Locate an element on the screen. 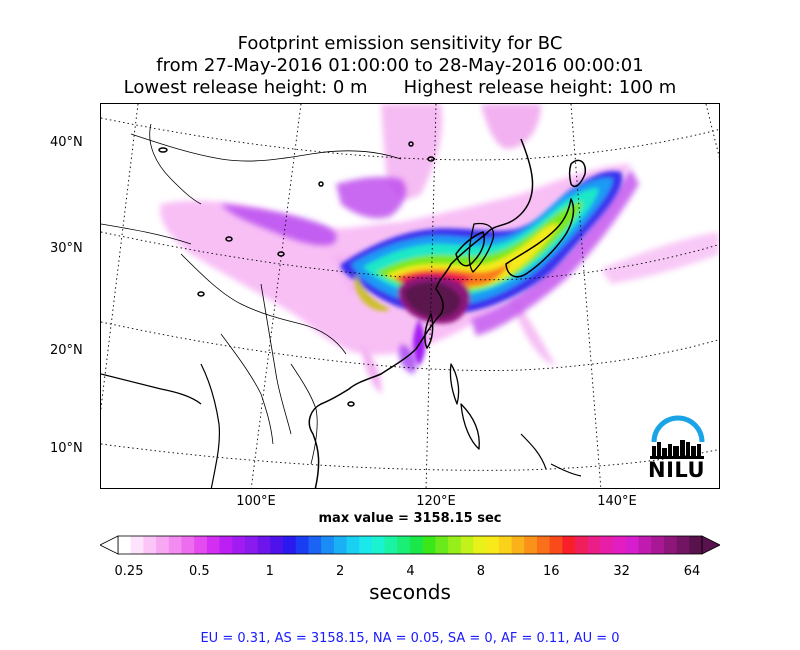 Image resolution: width=800 pixels, height=650 pixels. max-value-label: max value = 3158.15 sec is located at coordinates (410, 518).